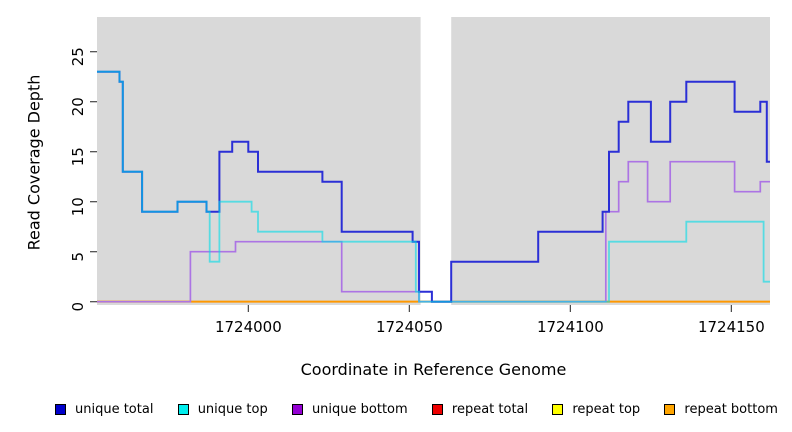 The width and height of the screenshot is (792, 432). I want to click on legend-label: repeat top, so click(606, 409).